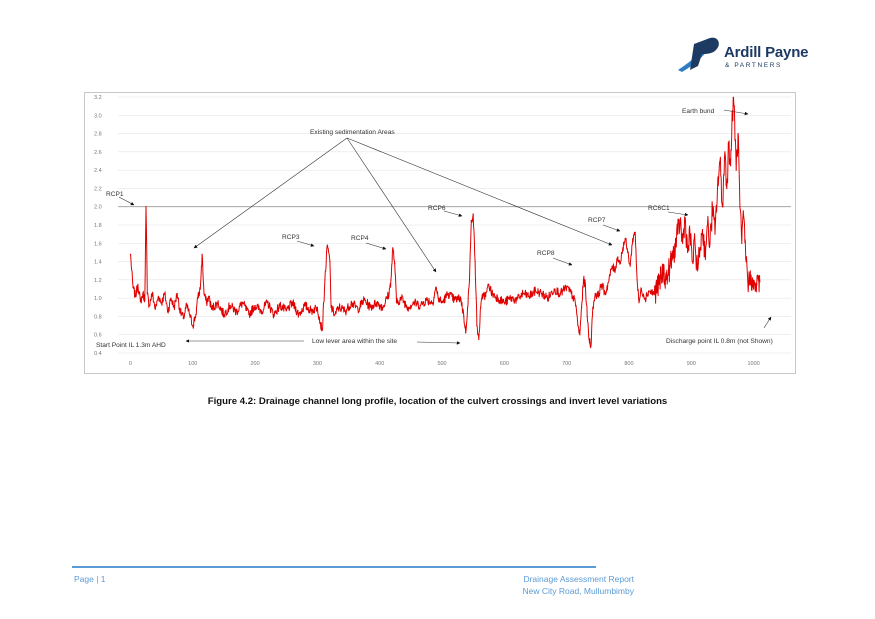 Image resolution: width=875 pixels, height=619 pixels. What do you see at coordinates (98, 336) in the screenshot?
I see `y-tick-label: 0.6` at bounding box center [98, 336].